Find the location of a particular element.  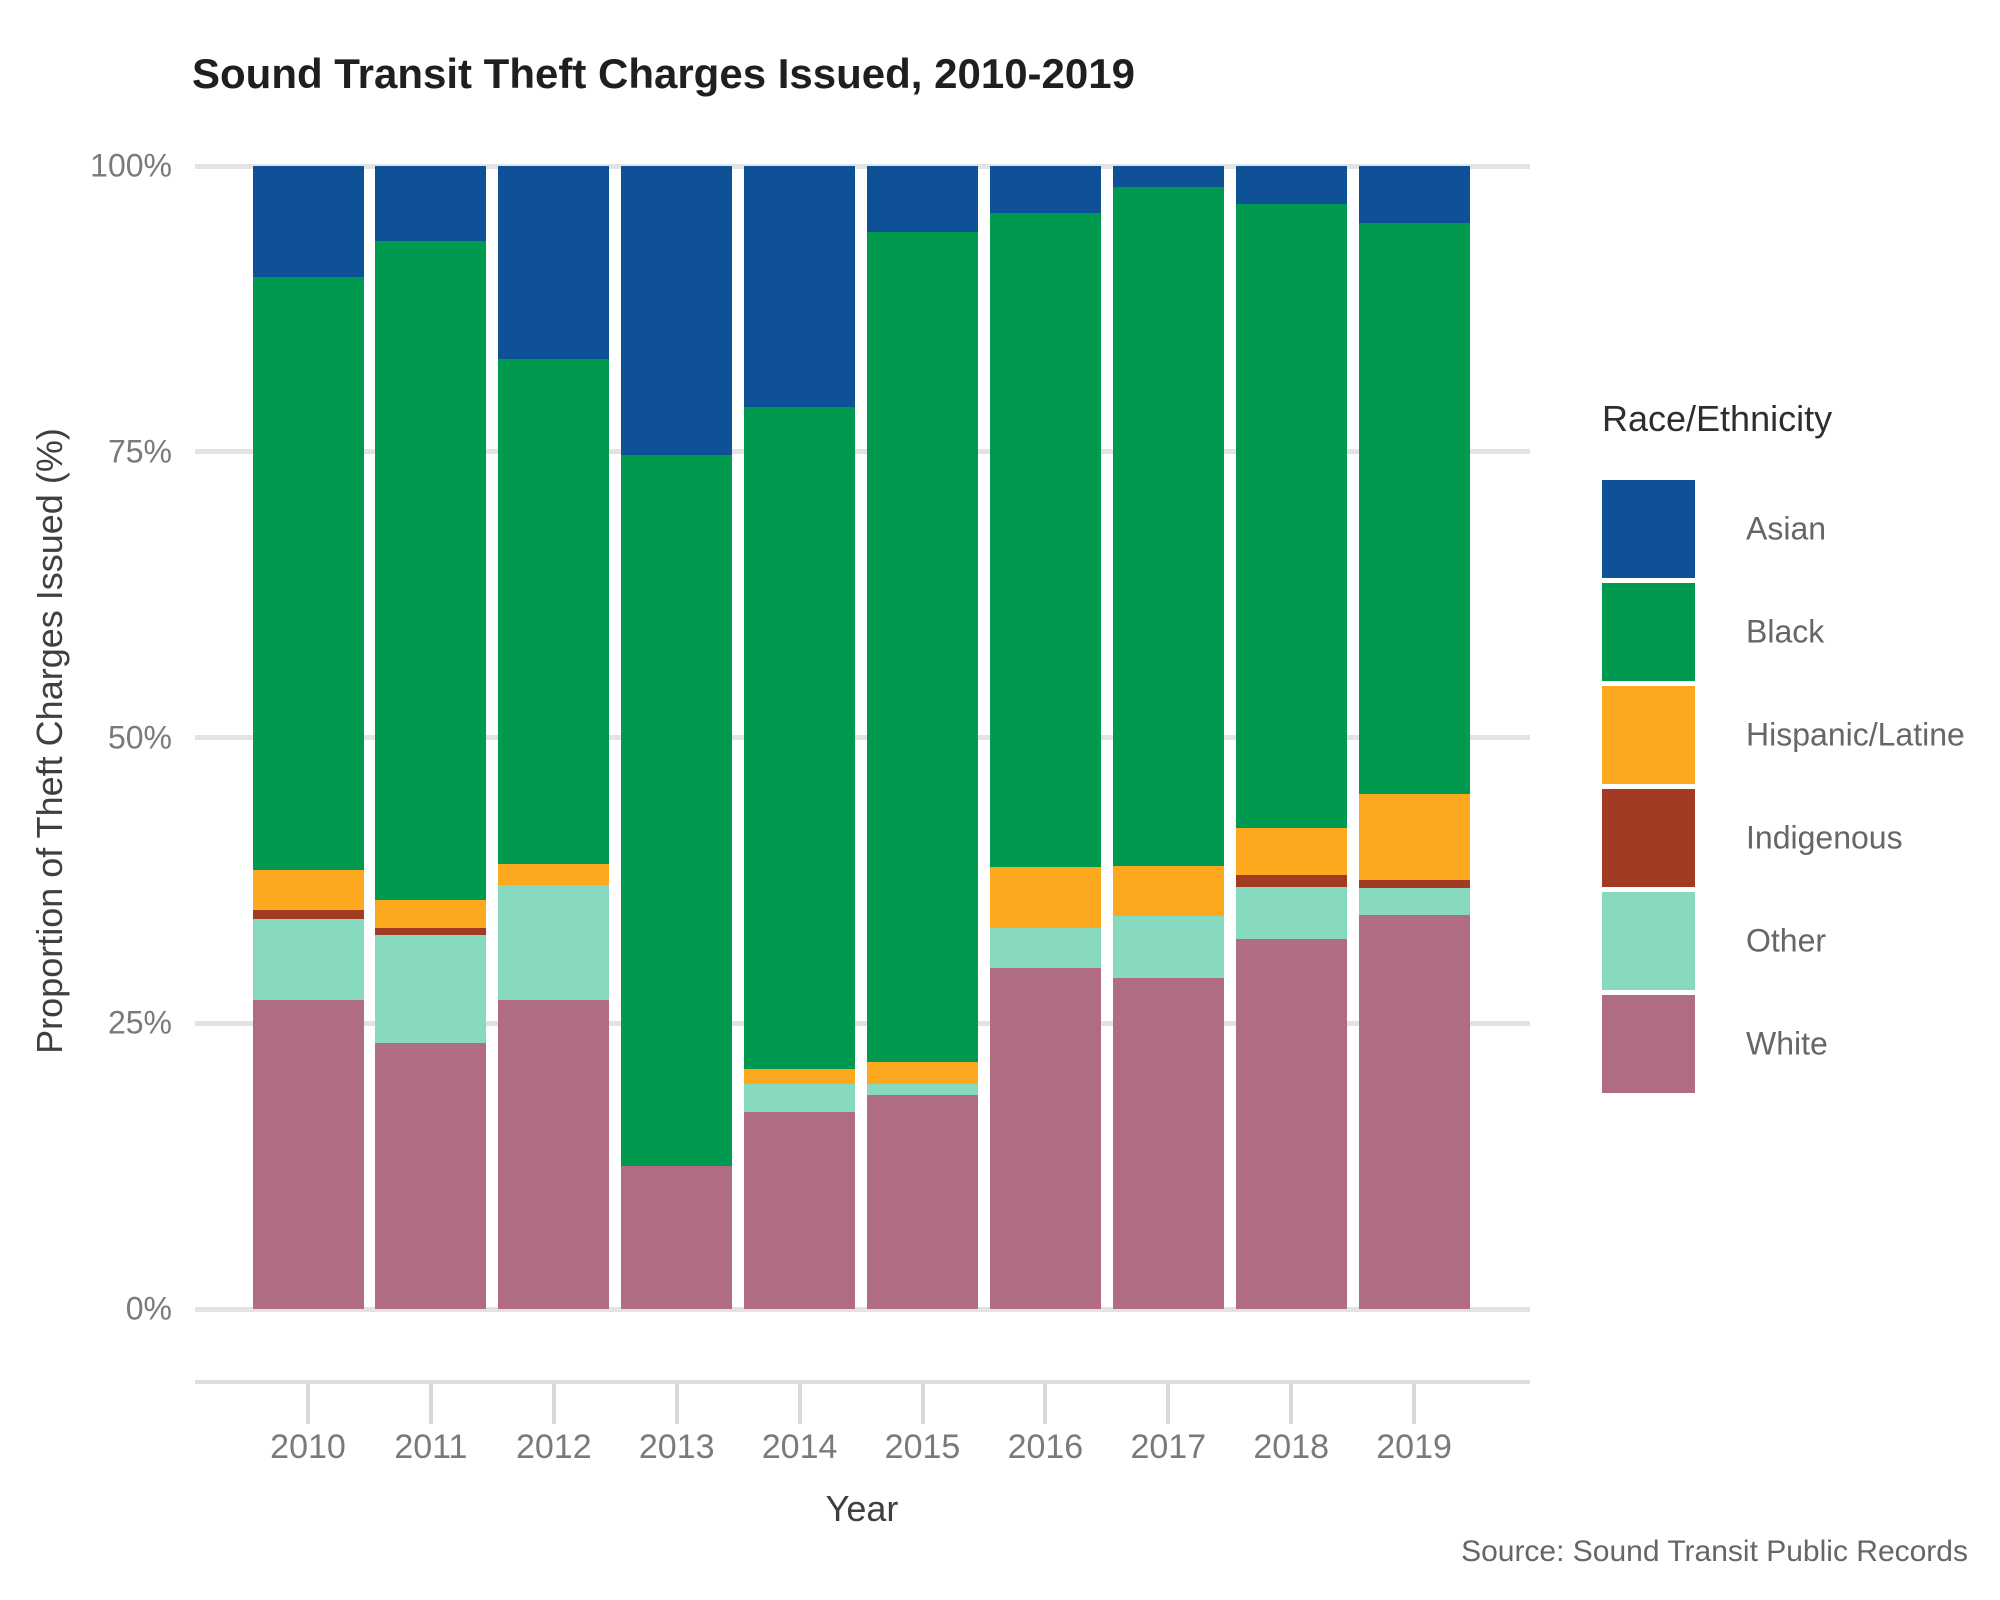

segment-2010-black is located at coordinates (308, 573).